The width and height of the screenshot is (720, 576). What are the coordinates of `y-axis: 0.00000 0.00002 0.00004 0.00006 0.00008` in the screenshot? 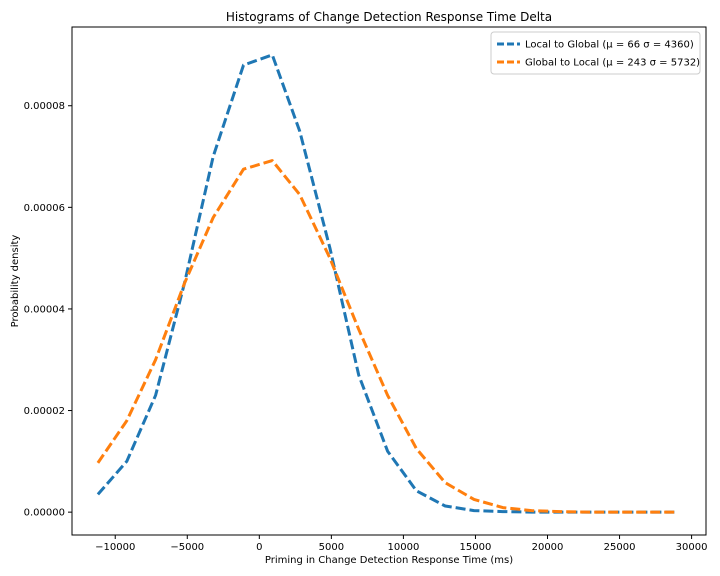 It's located at (48, 310).